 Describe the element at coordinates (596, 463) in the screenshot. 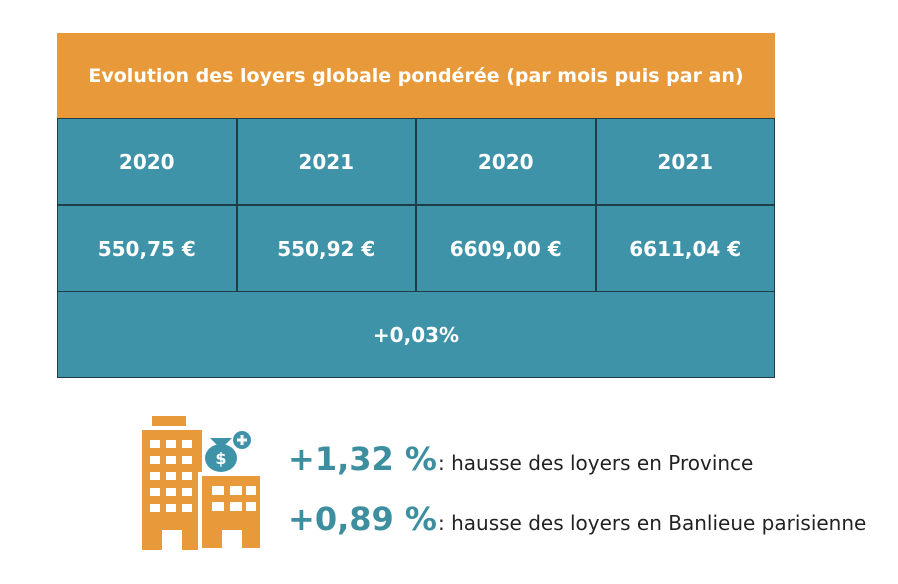

I see `stat-label: : hausse des loyers en Province` at that location.